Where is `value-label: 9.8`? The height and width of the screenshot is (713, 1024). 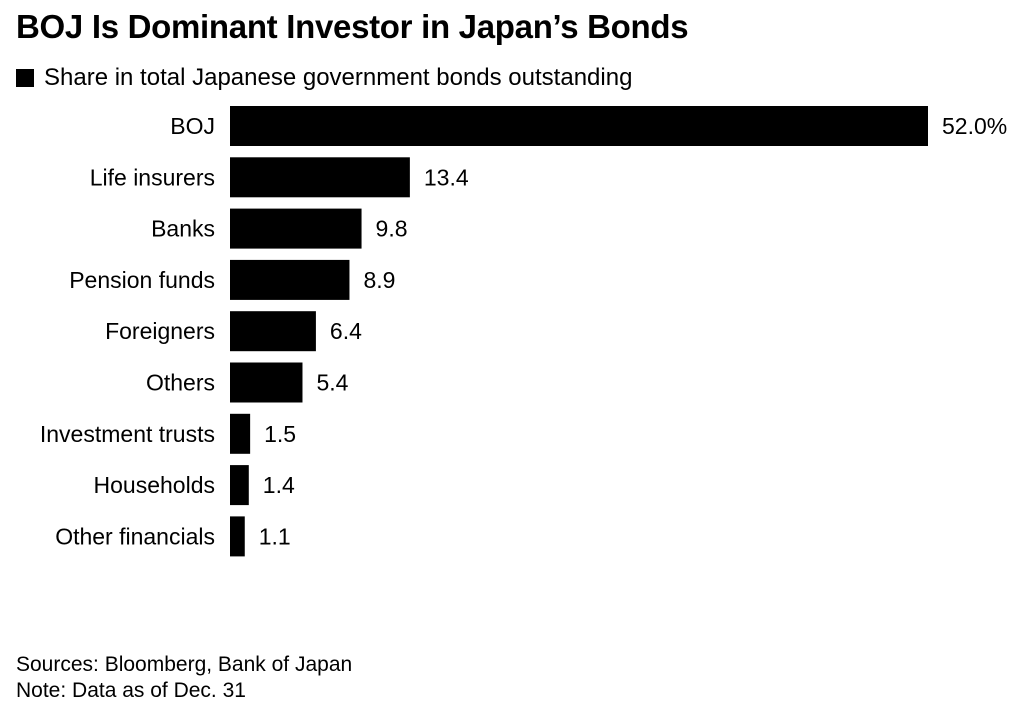 value-label: 9.8 is located at coordinates (392, 229).